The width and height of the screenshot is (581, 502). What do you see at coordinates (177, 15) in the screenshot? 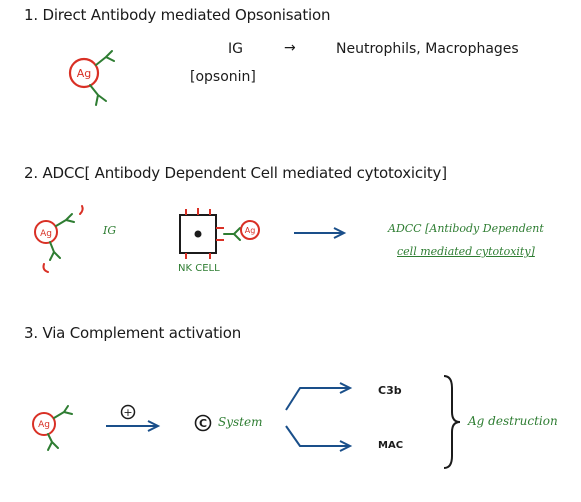
I see `section1-heading: 1. Direct Antibody mediated Opsonisation` at bounding box center [177, 15].